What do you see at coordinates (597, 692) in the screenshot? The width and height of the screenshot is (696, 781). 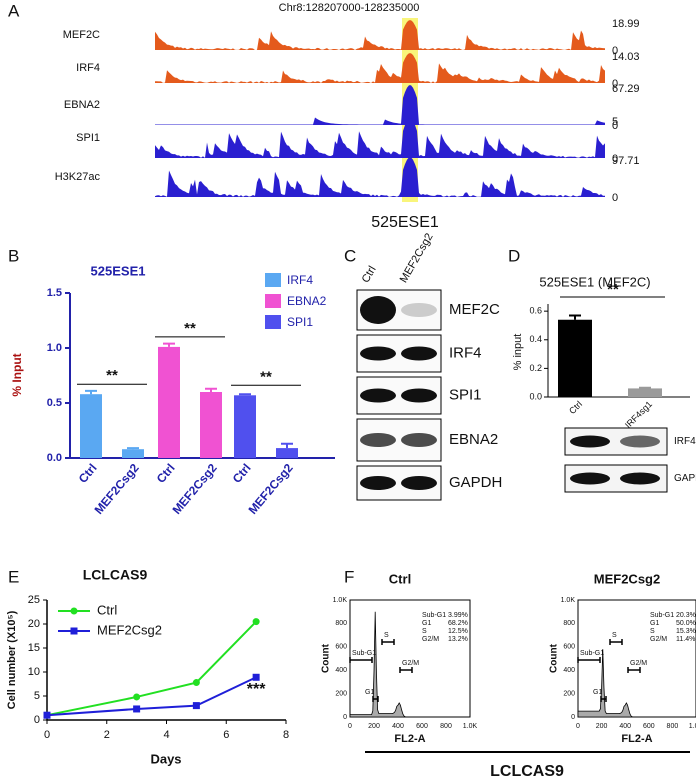 I see `flow-gate-label: G1` at bounding box center [597, 692].